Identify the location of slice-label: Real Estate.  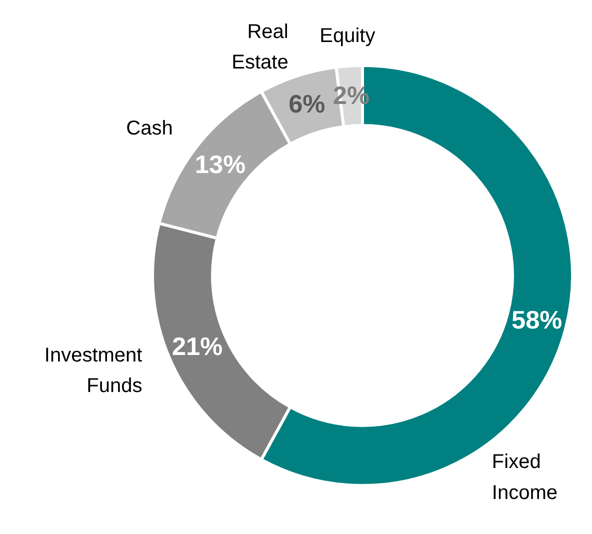
(260, 47).